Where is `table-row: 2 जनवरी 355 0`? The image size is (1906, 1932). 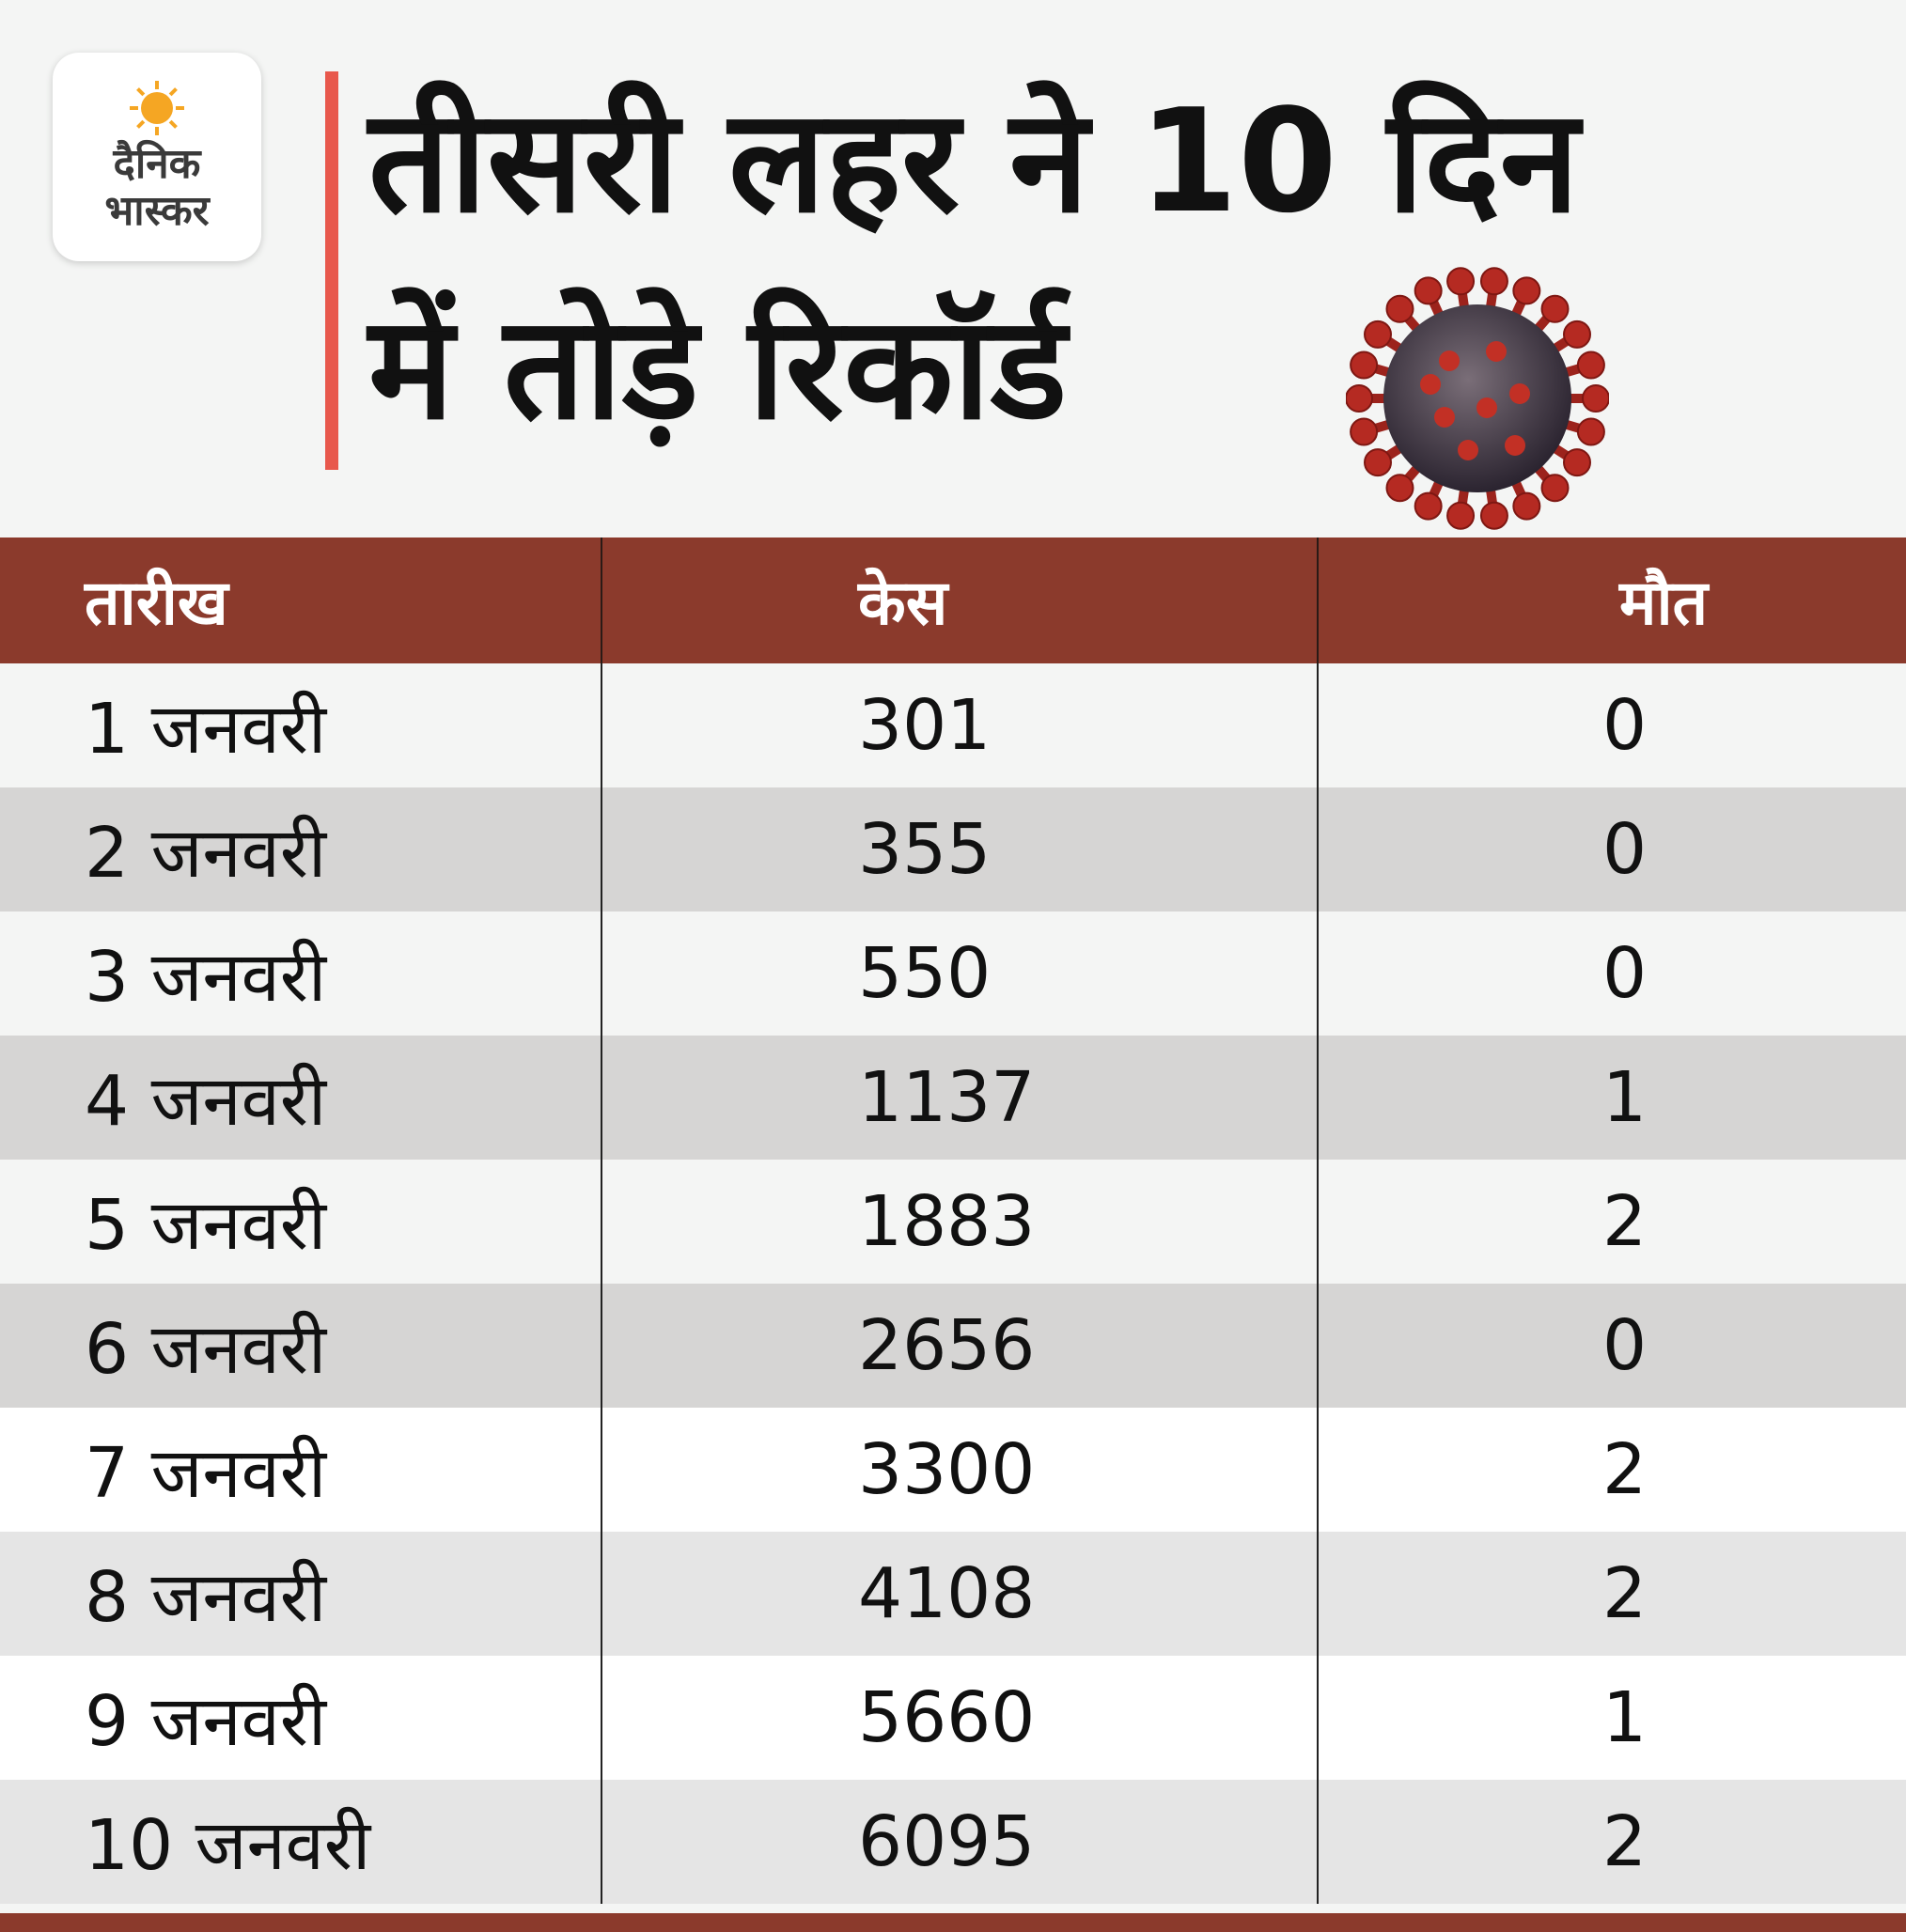
table-row: 2 जनवरी 355 0 is located at coordinates (953, 849).